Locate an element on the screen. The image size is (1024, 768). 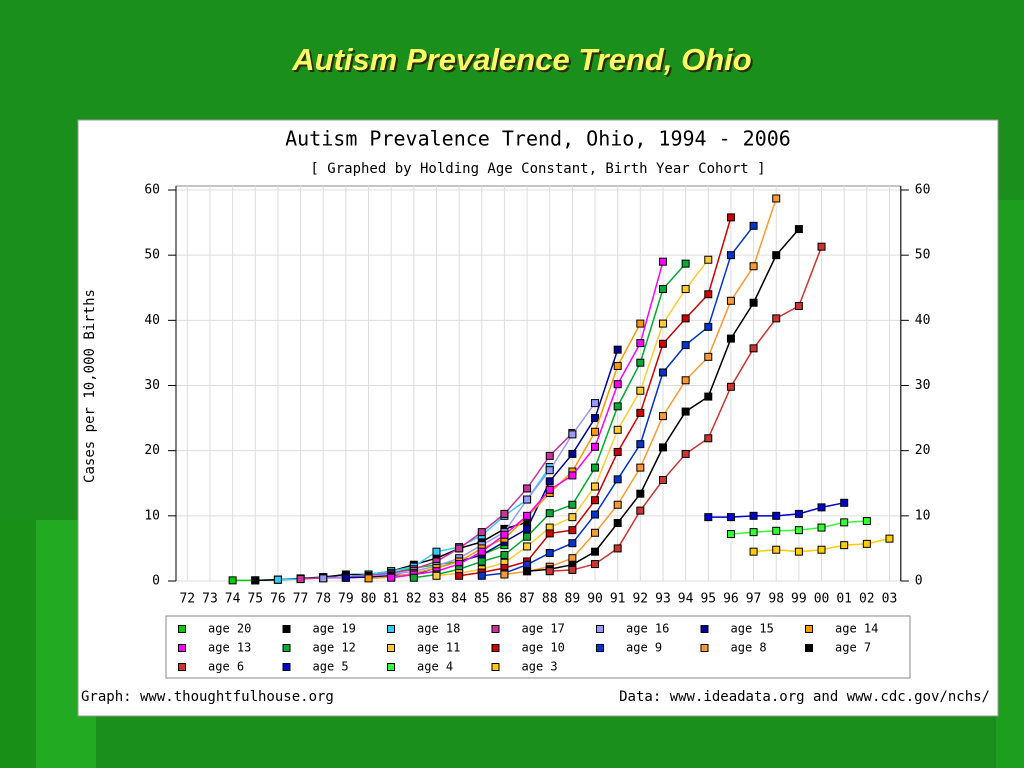
legend-label: age 15 is located at coordinates (752, 629).